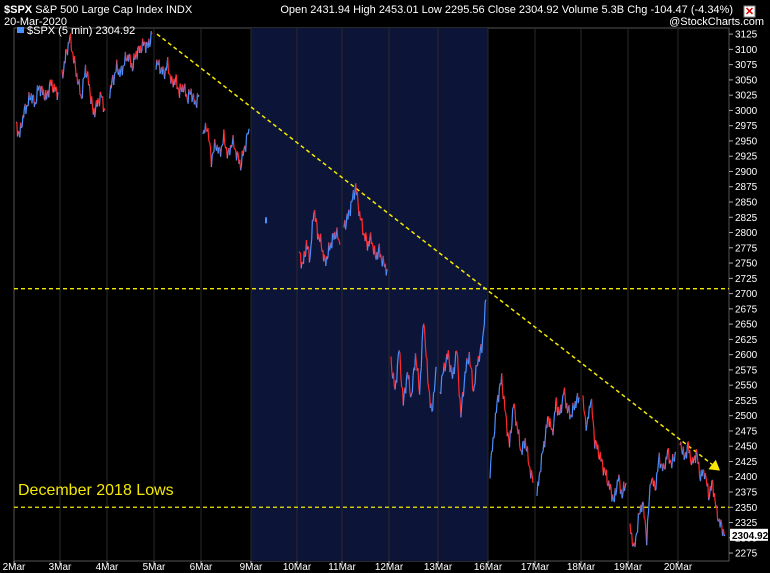 The width and height of the screenshot is (770, 573). What do you see at coordinates (465, 10) in the screenshot?
I see `low-value: 2295.56` at bounding box center [465, 10].